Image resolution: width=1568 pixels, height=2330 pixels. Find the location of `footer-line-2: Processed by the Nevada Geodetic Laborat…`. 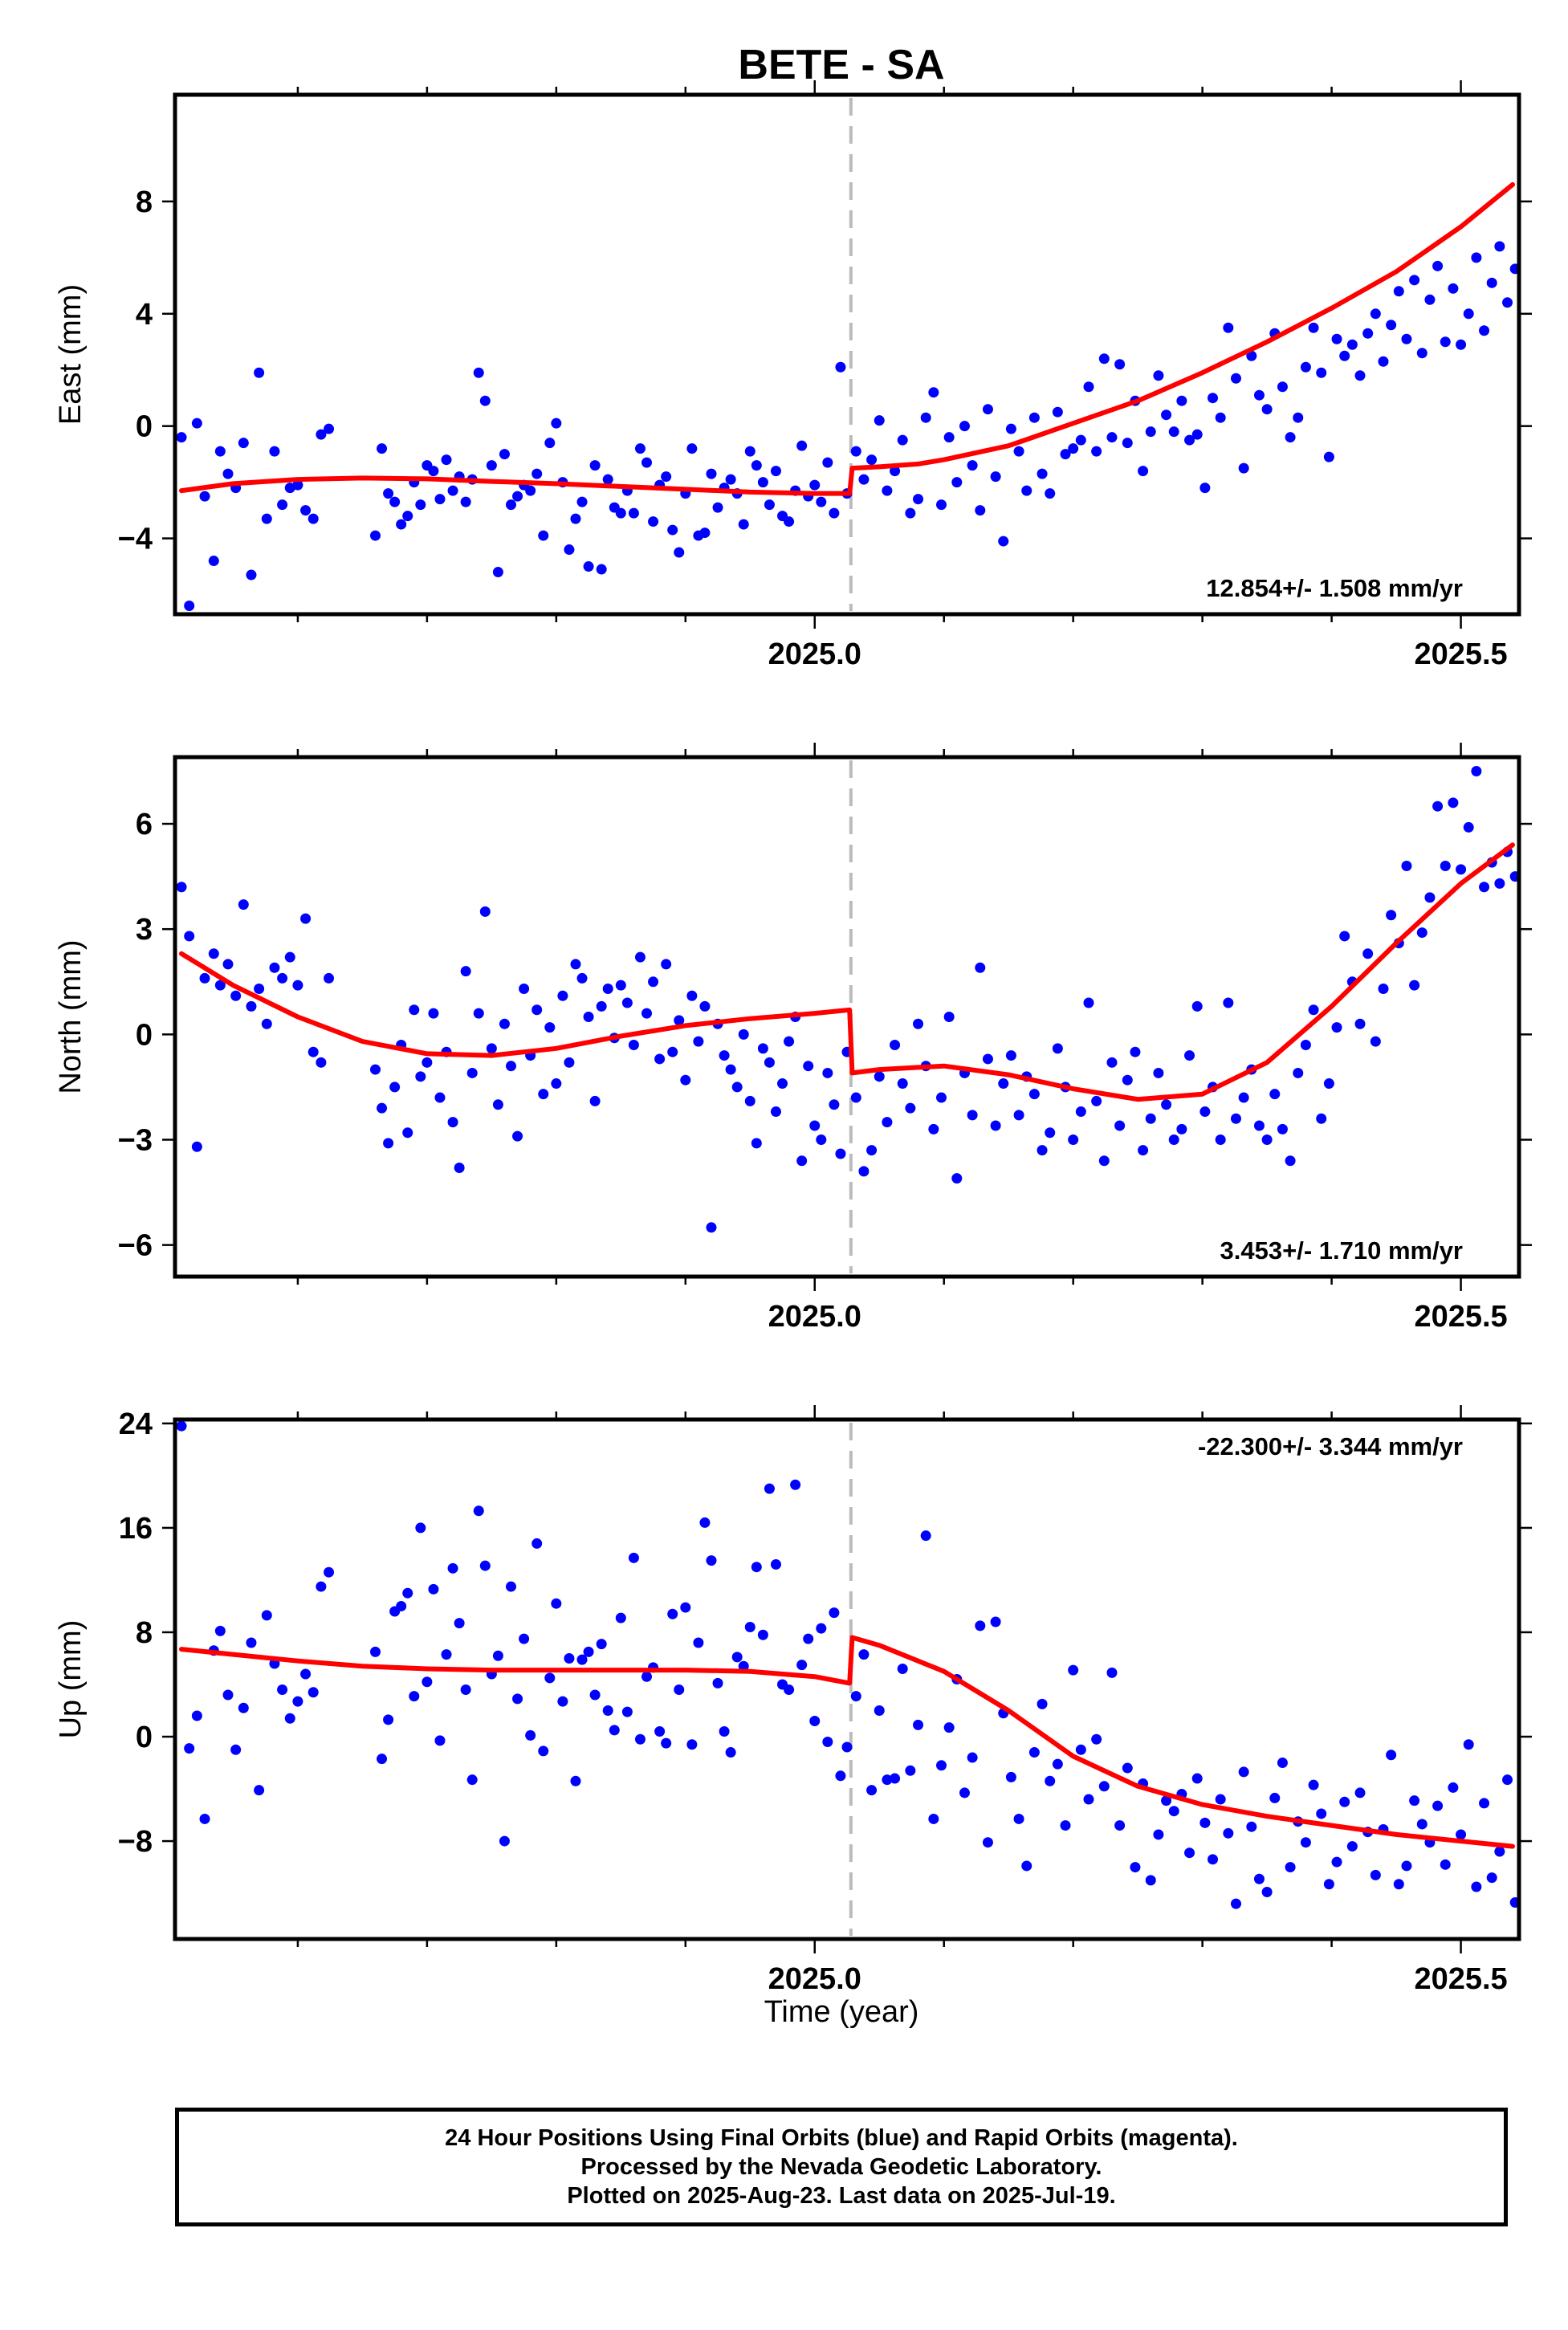

footer-line-2: Processed by the Nevada Geodetic Laborat… is located at coordinates (841, 2167).